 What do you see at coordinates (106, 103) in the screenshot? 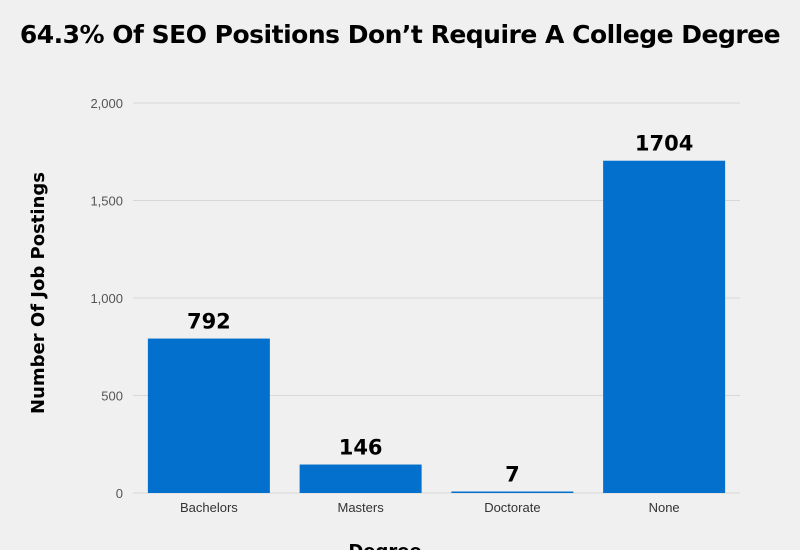
I see `y-tick-label: 2,000` at bounding box center [106, 103].